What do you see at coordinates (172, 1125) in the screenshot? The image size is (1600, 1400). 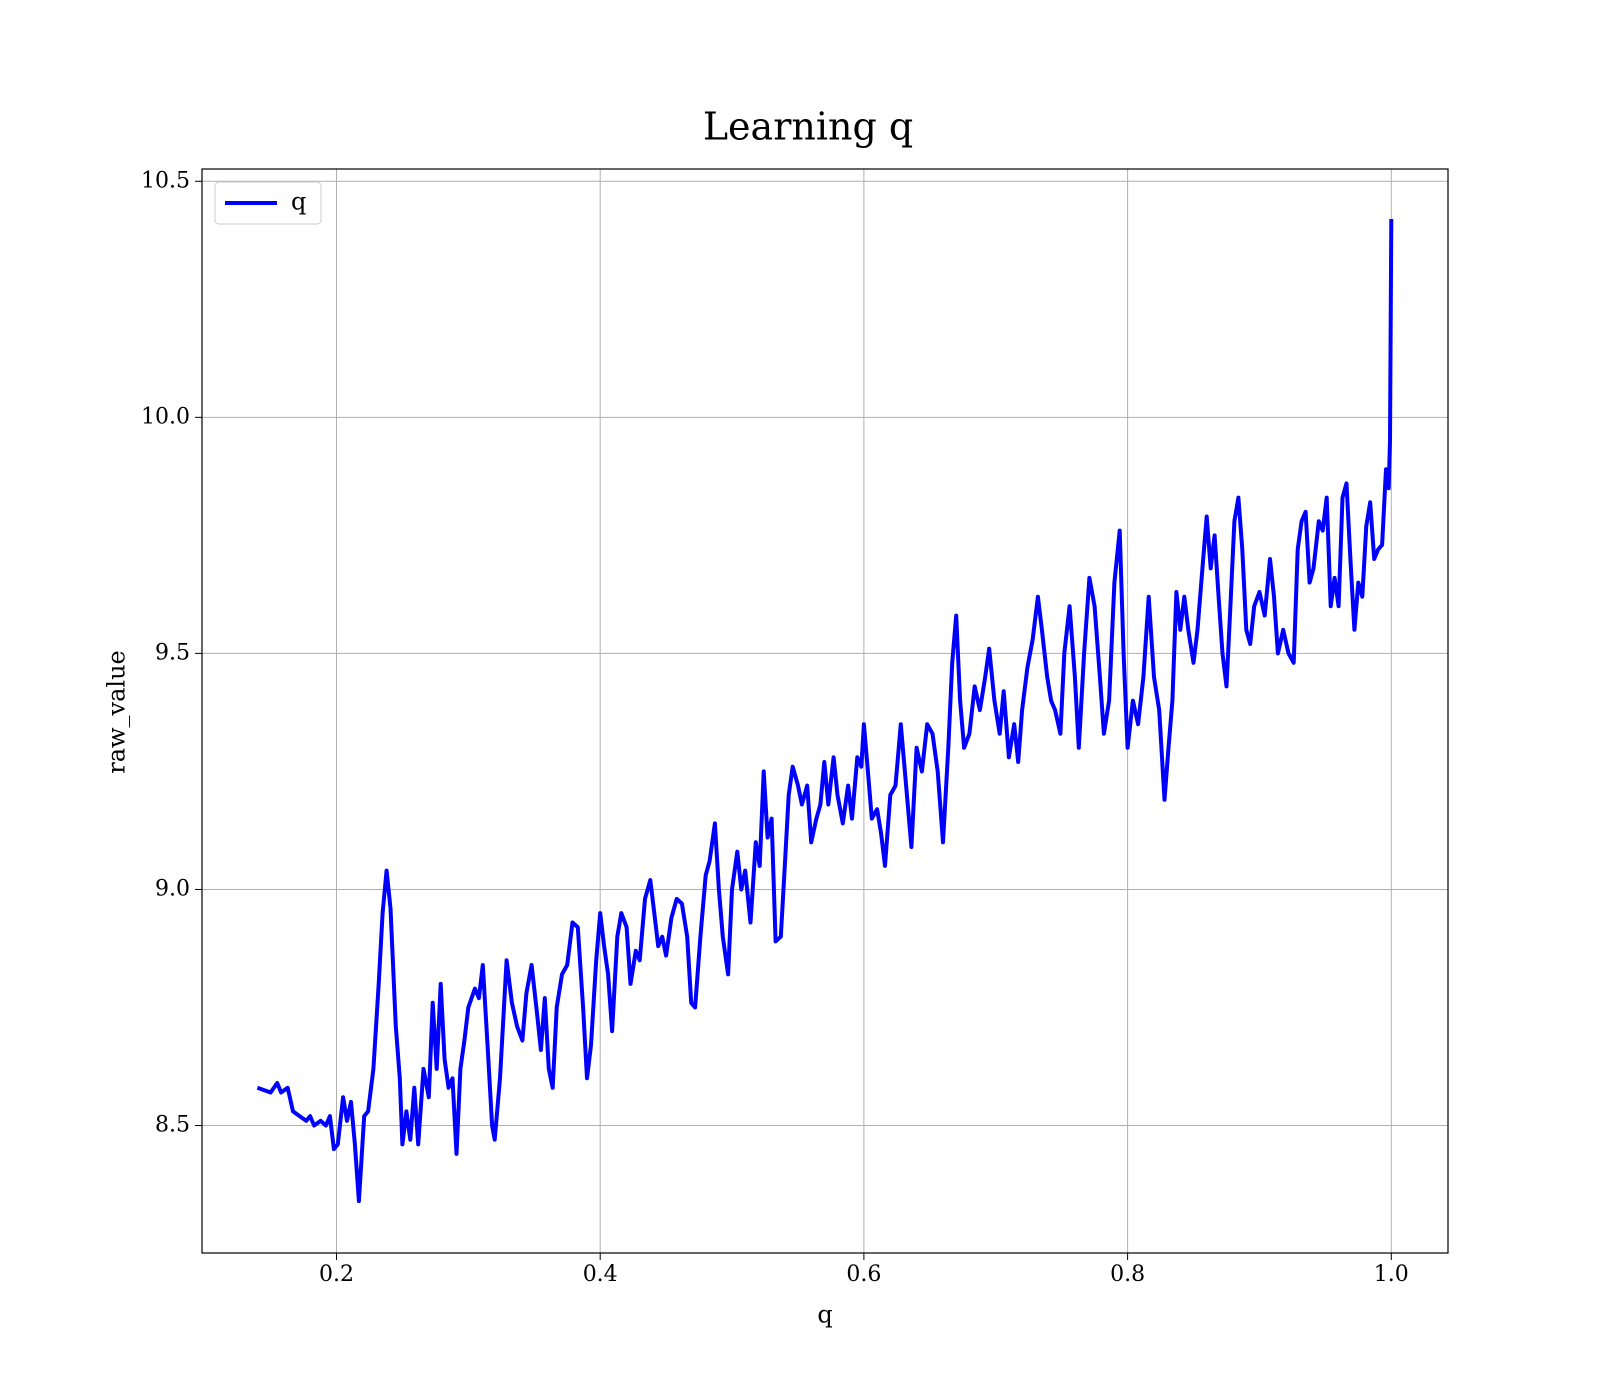 I see `y-tick-label: 8.5` at bounding box center [172, 1125].